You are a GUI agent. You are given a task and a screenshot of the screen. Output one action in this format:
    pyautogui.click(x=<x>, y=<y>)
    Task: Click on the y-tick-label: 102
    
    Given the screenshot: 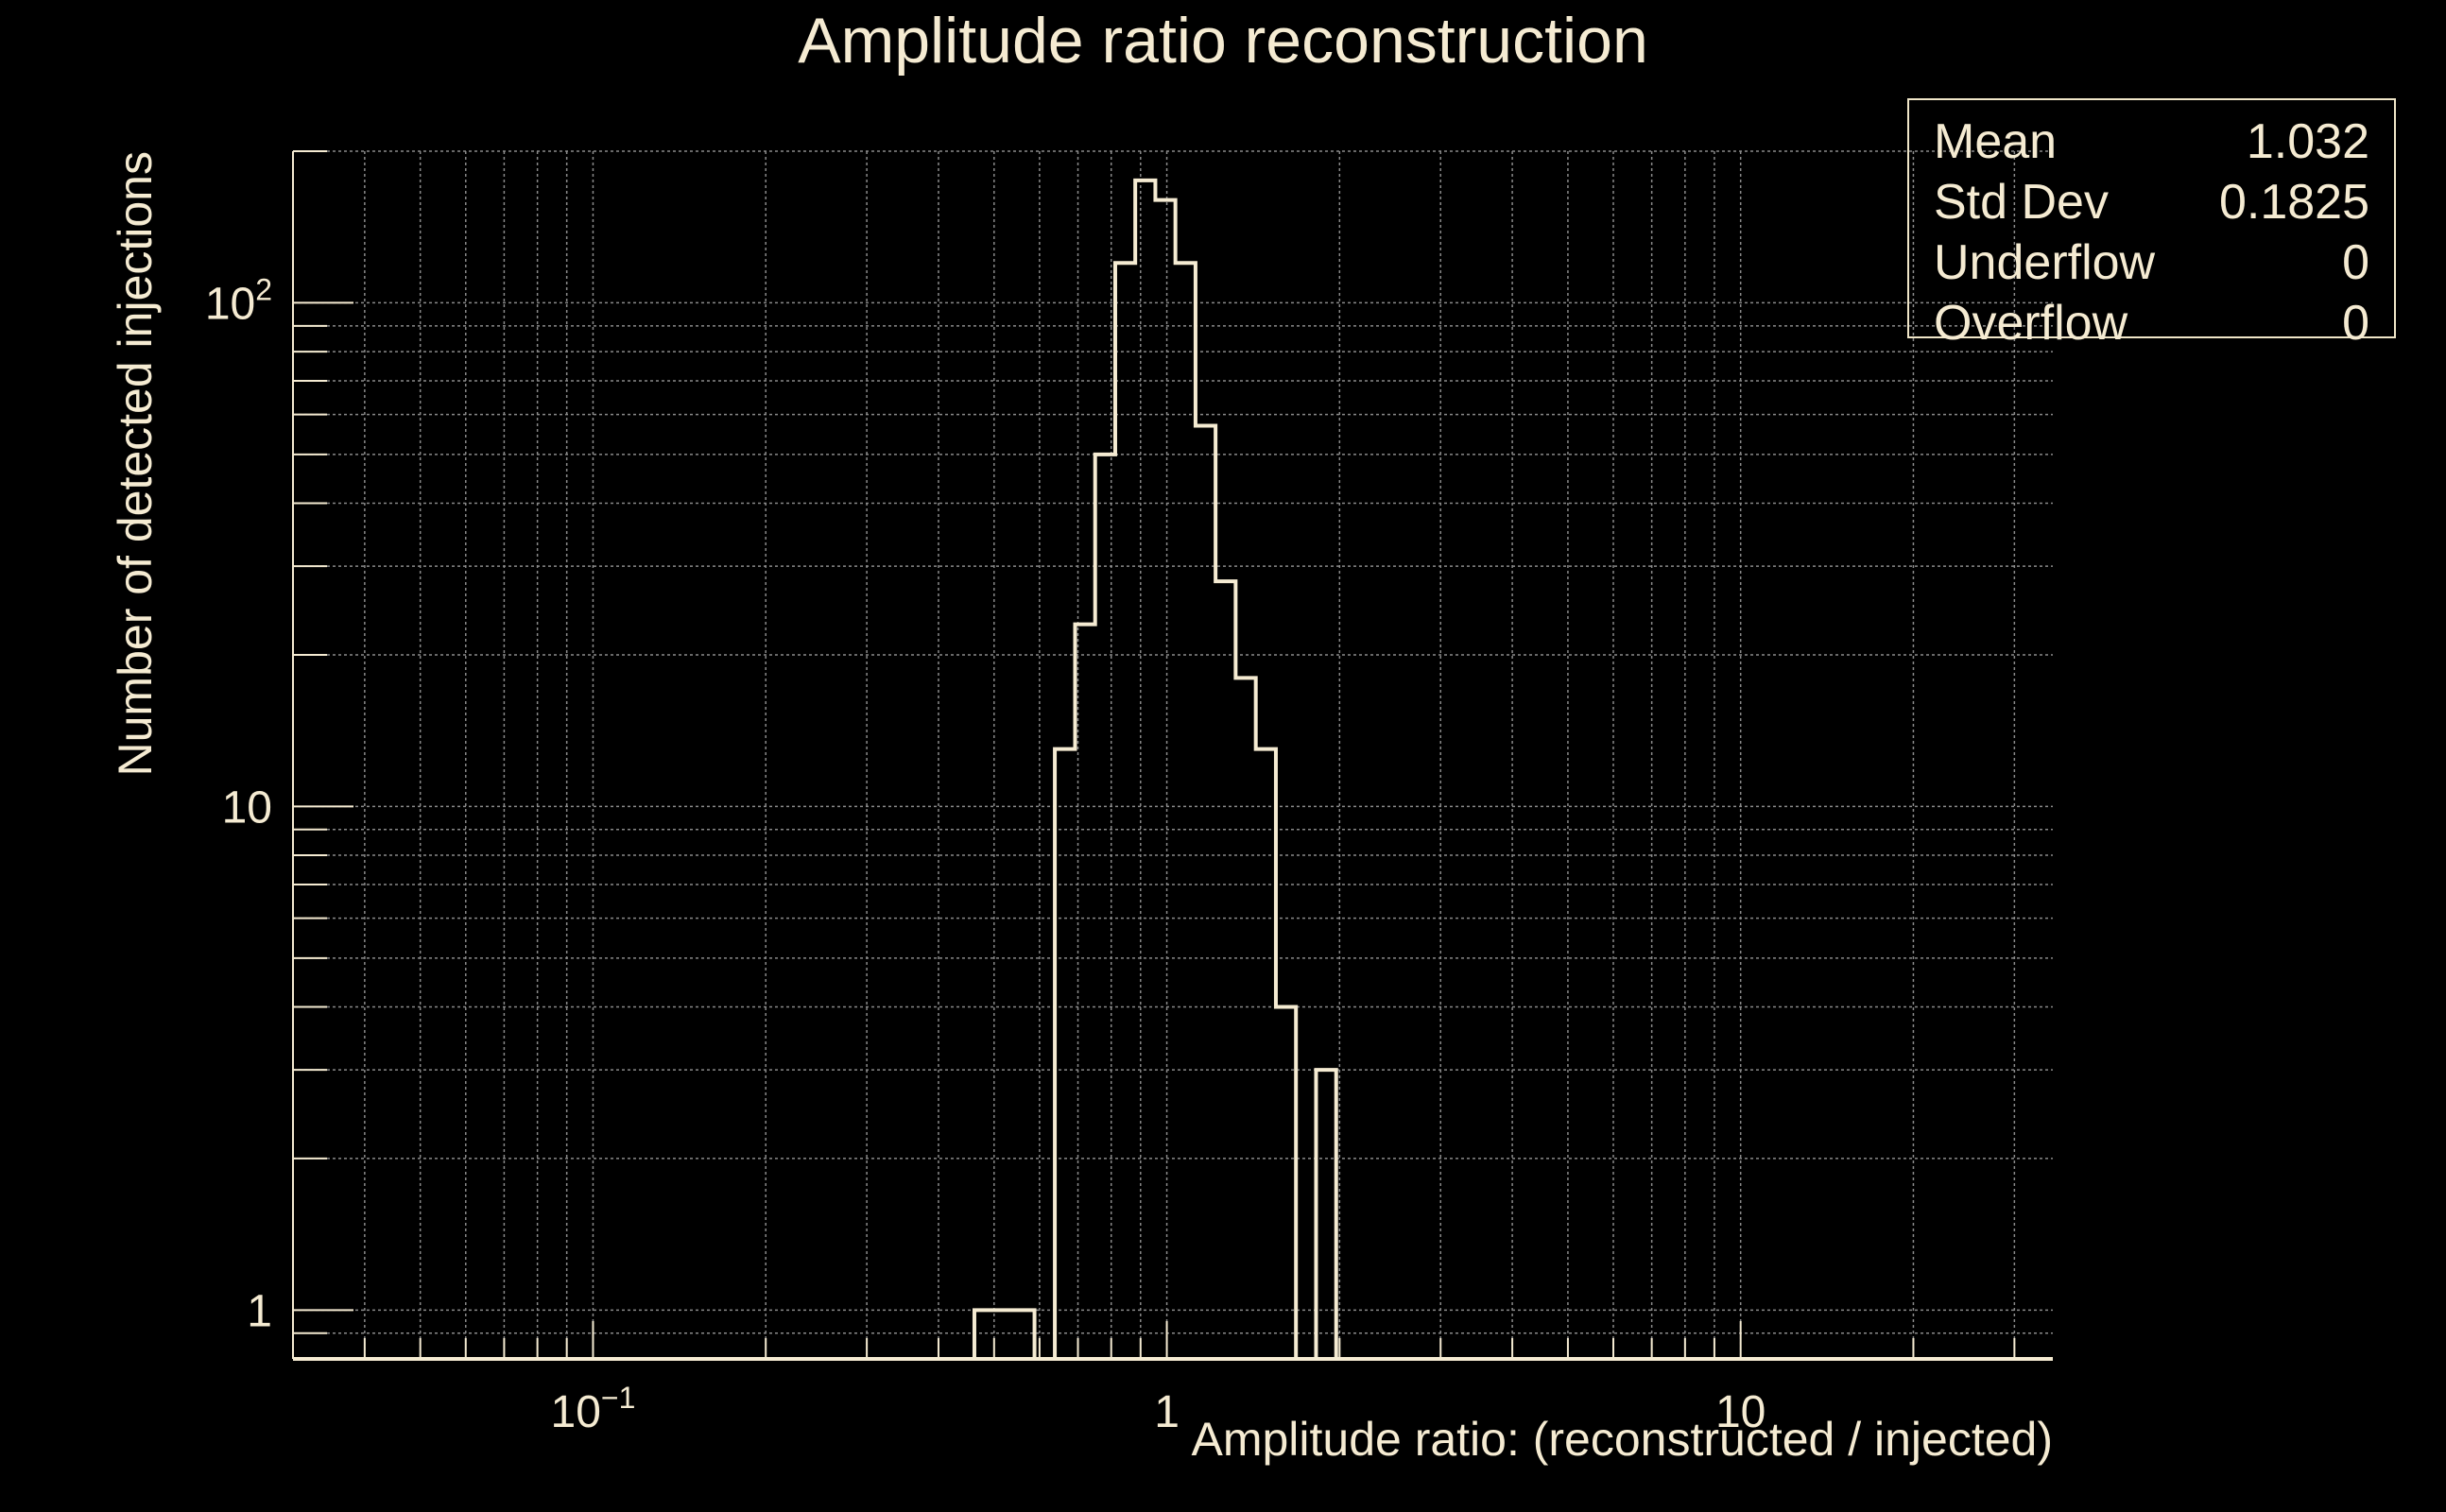 What is the action you would take?
    pyautogui.click(x=239, y=300)
    